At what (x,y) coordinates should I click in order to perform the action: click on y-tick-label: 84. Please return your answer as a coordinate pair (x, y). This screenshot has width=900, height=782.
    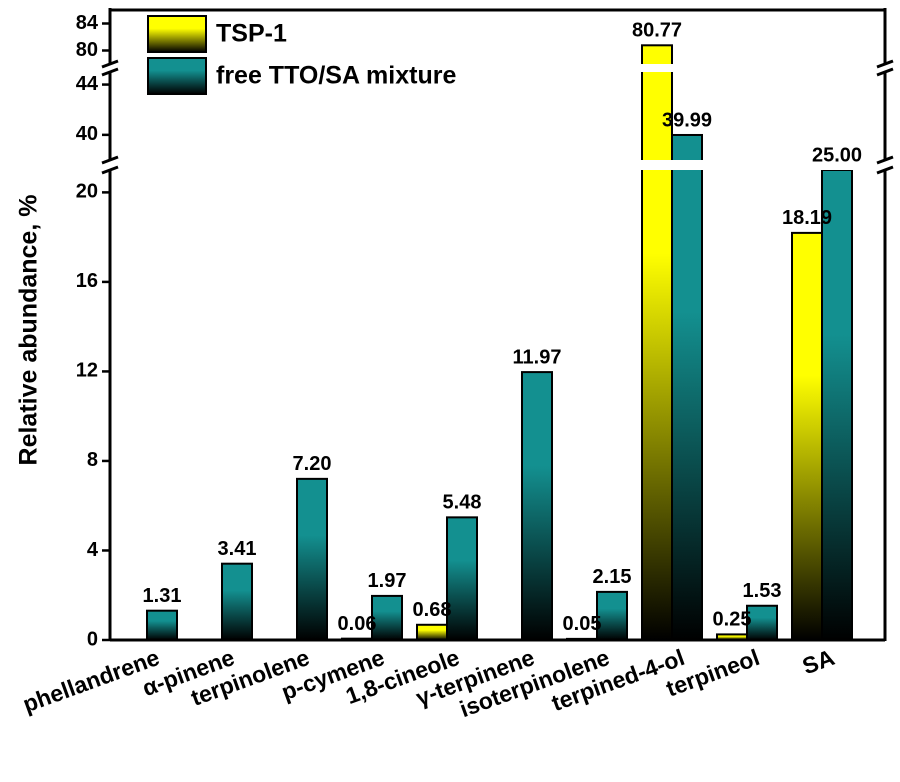
    Looking at the image, I should click on (87, 23).